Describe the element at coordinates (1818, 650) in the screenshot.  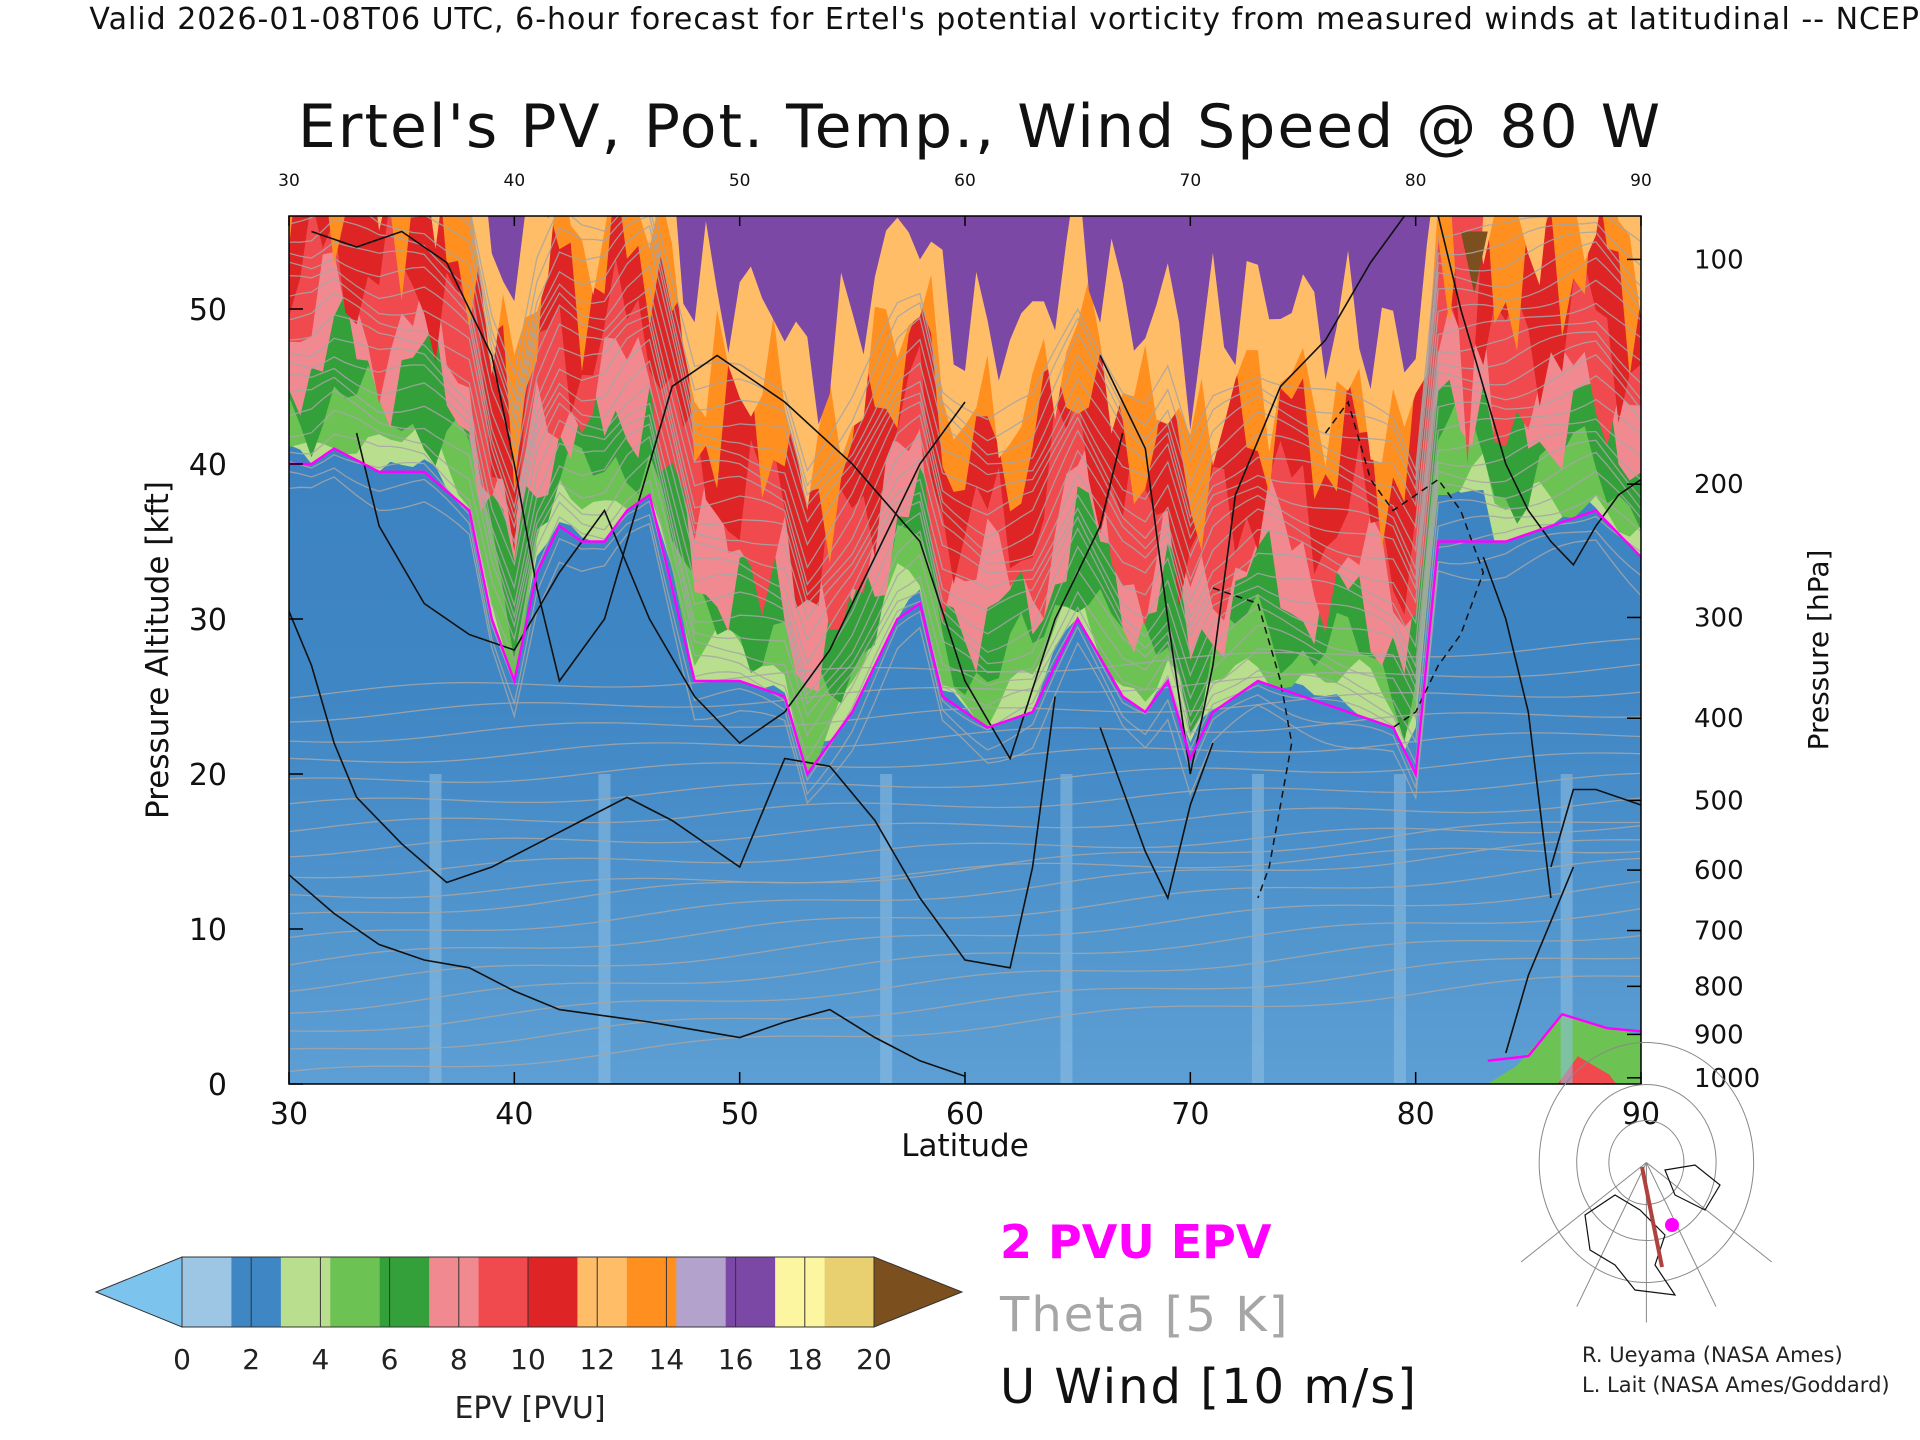
I see `pressure-axis-label: Pressure [hPa]` at that location.